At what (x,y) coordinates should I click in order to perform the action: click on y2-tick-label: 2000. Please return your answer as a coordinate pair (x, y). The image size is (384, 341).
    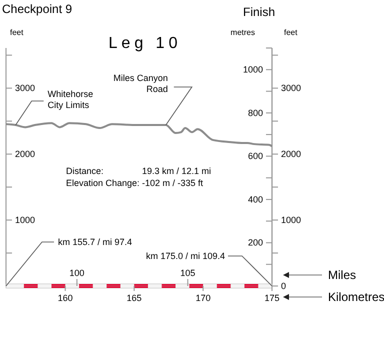
    Looking at the image, I should click on (291, 154).